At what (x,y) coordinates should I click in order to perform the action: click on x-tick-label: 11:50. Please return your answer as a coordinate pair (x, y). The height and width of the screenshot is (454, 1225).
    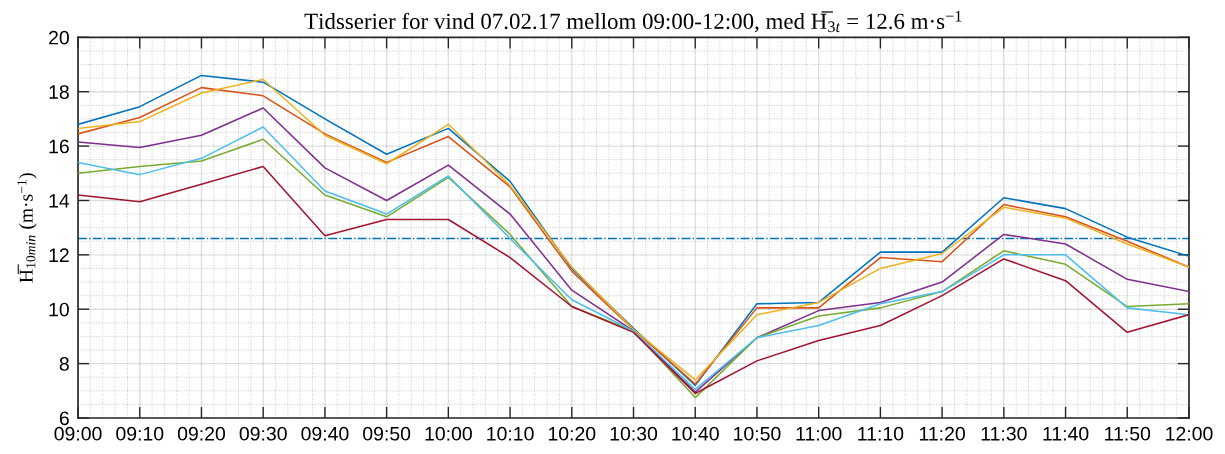
    Looking at the image, I should click on (1128, 433).